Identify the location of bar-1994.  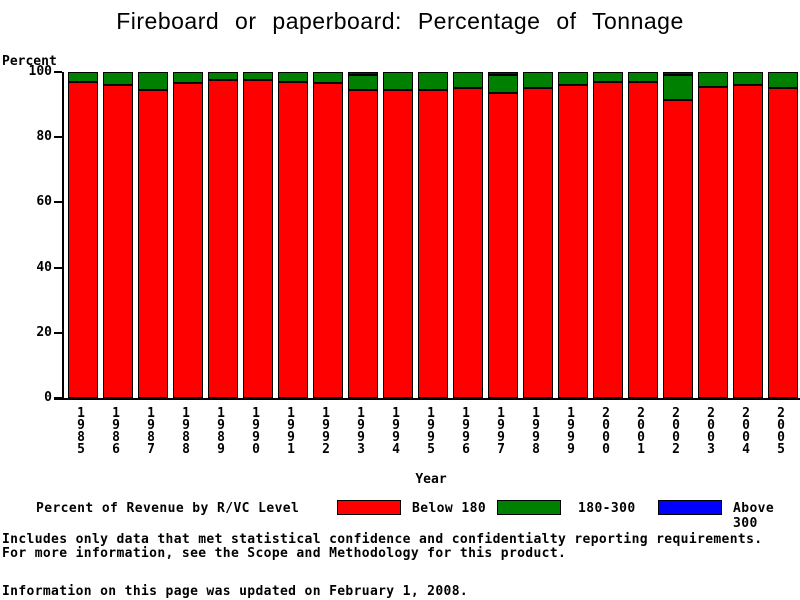
(398, 235).